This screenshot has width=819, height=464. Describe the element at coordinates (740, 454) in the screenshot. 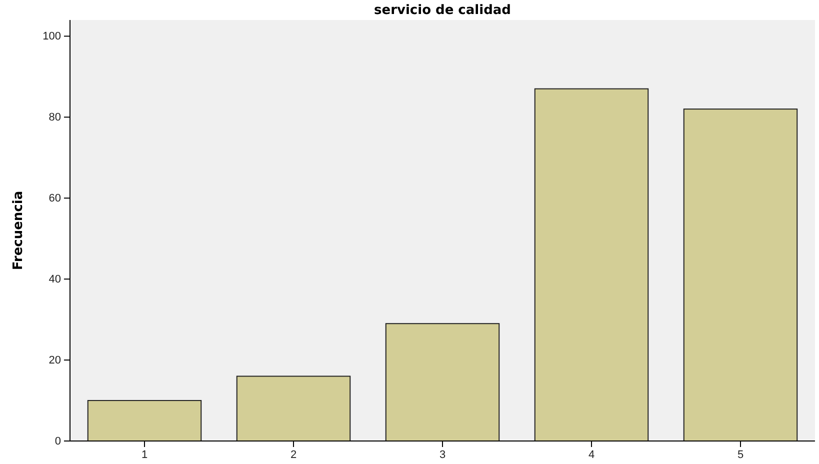

I see `x-tick-label: 5` at that location.